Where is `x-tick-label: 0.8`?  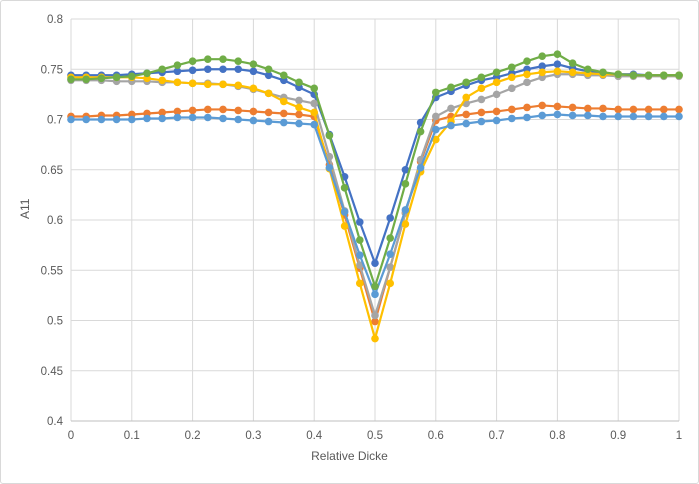
x-tick-label: 0.8 is located at coordinates (557, 436).